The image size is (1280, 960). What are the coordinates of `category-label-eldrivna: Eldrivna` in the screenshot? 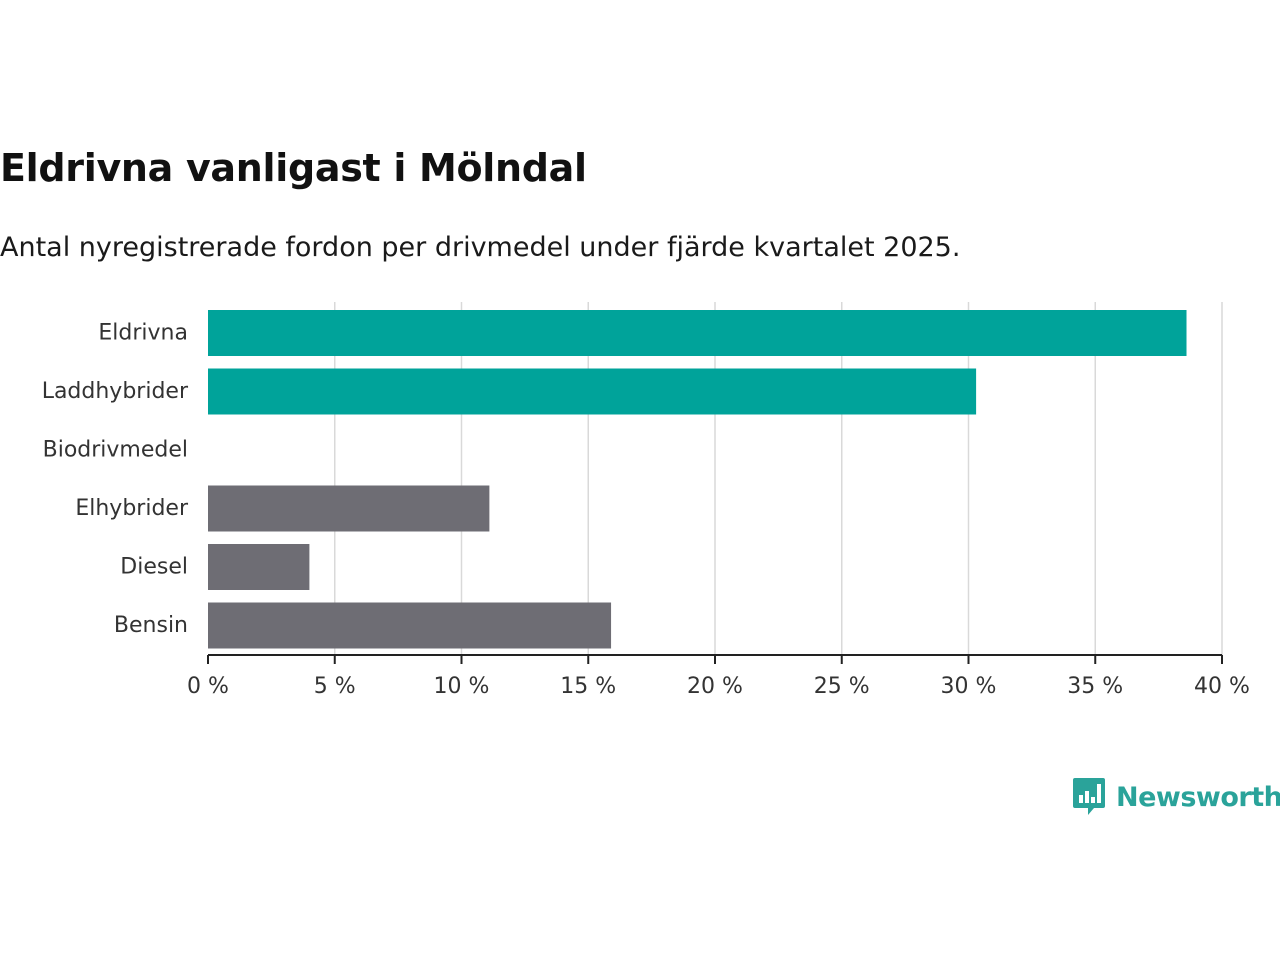 It's located at (143, 333).